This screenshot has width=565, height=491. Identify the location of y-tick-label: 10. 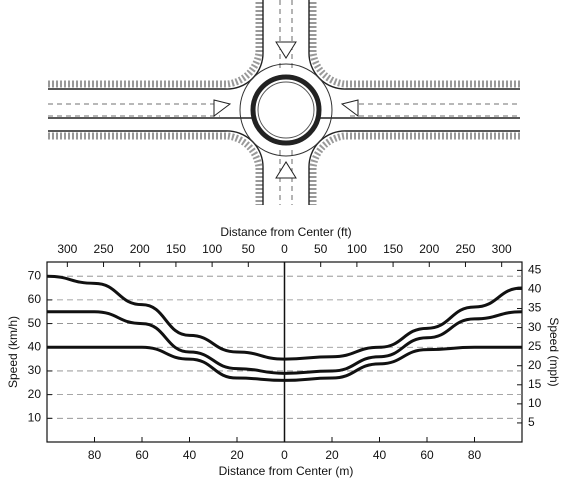
(35, 417).